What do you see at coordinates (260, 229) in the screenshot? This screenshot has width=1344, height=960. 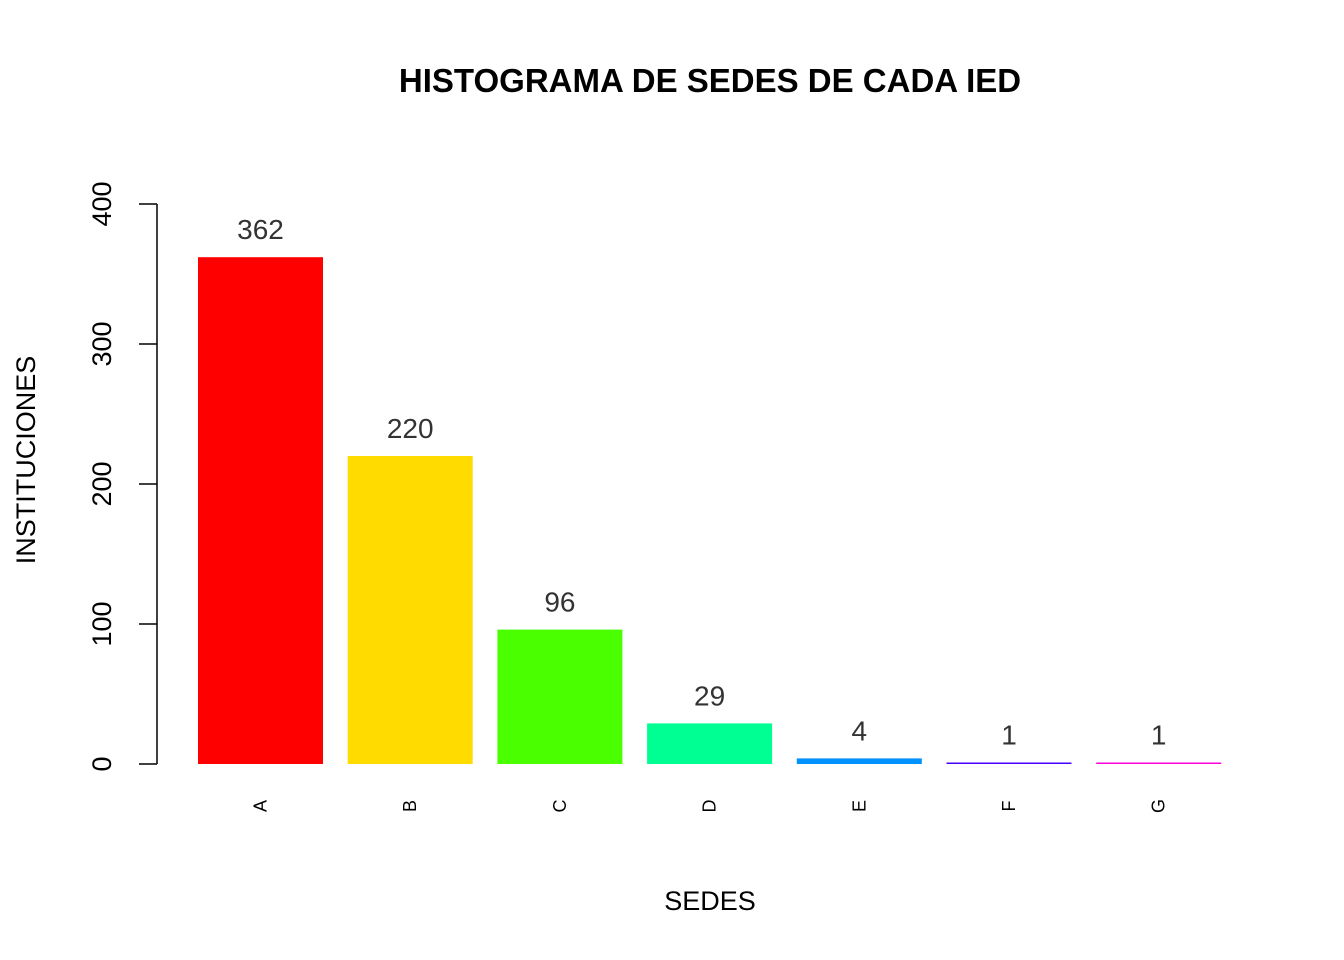 I see `data-label: 362` at bounding box center [260, 229].